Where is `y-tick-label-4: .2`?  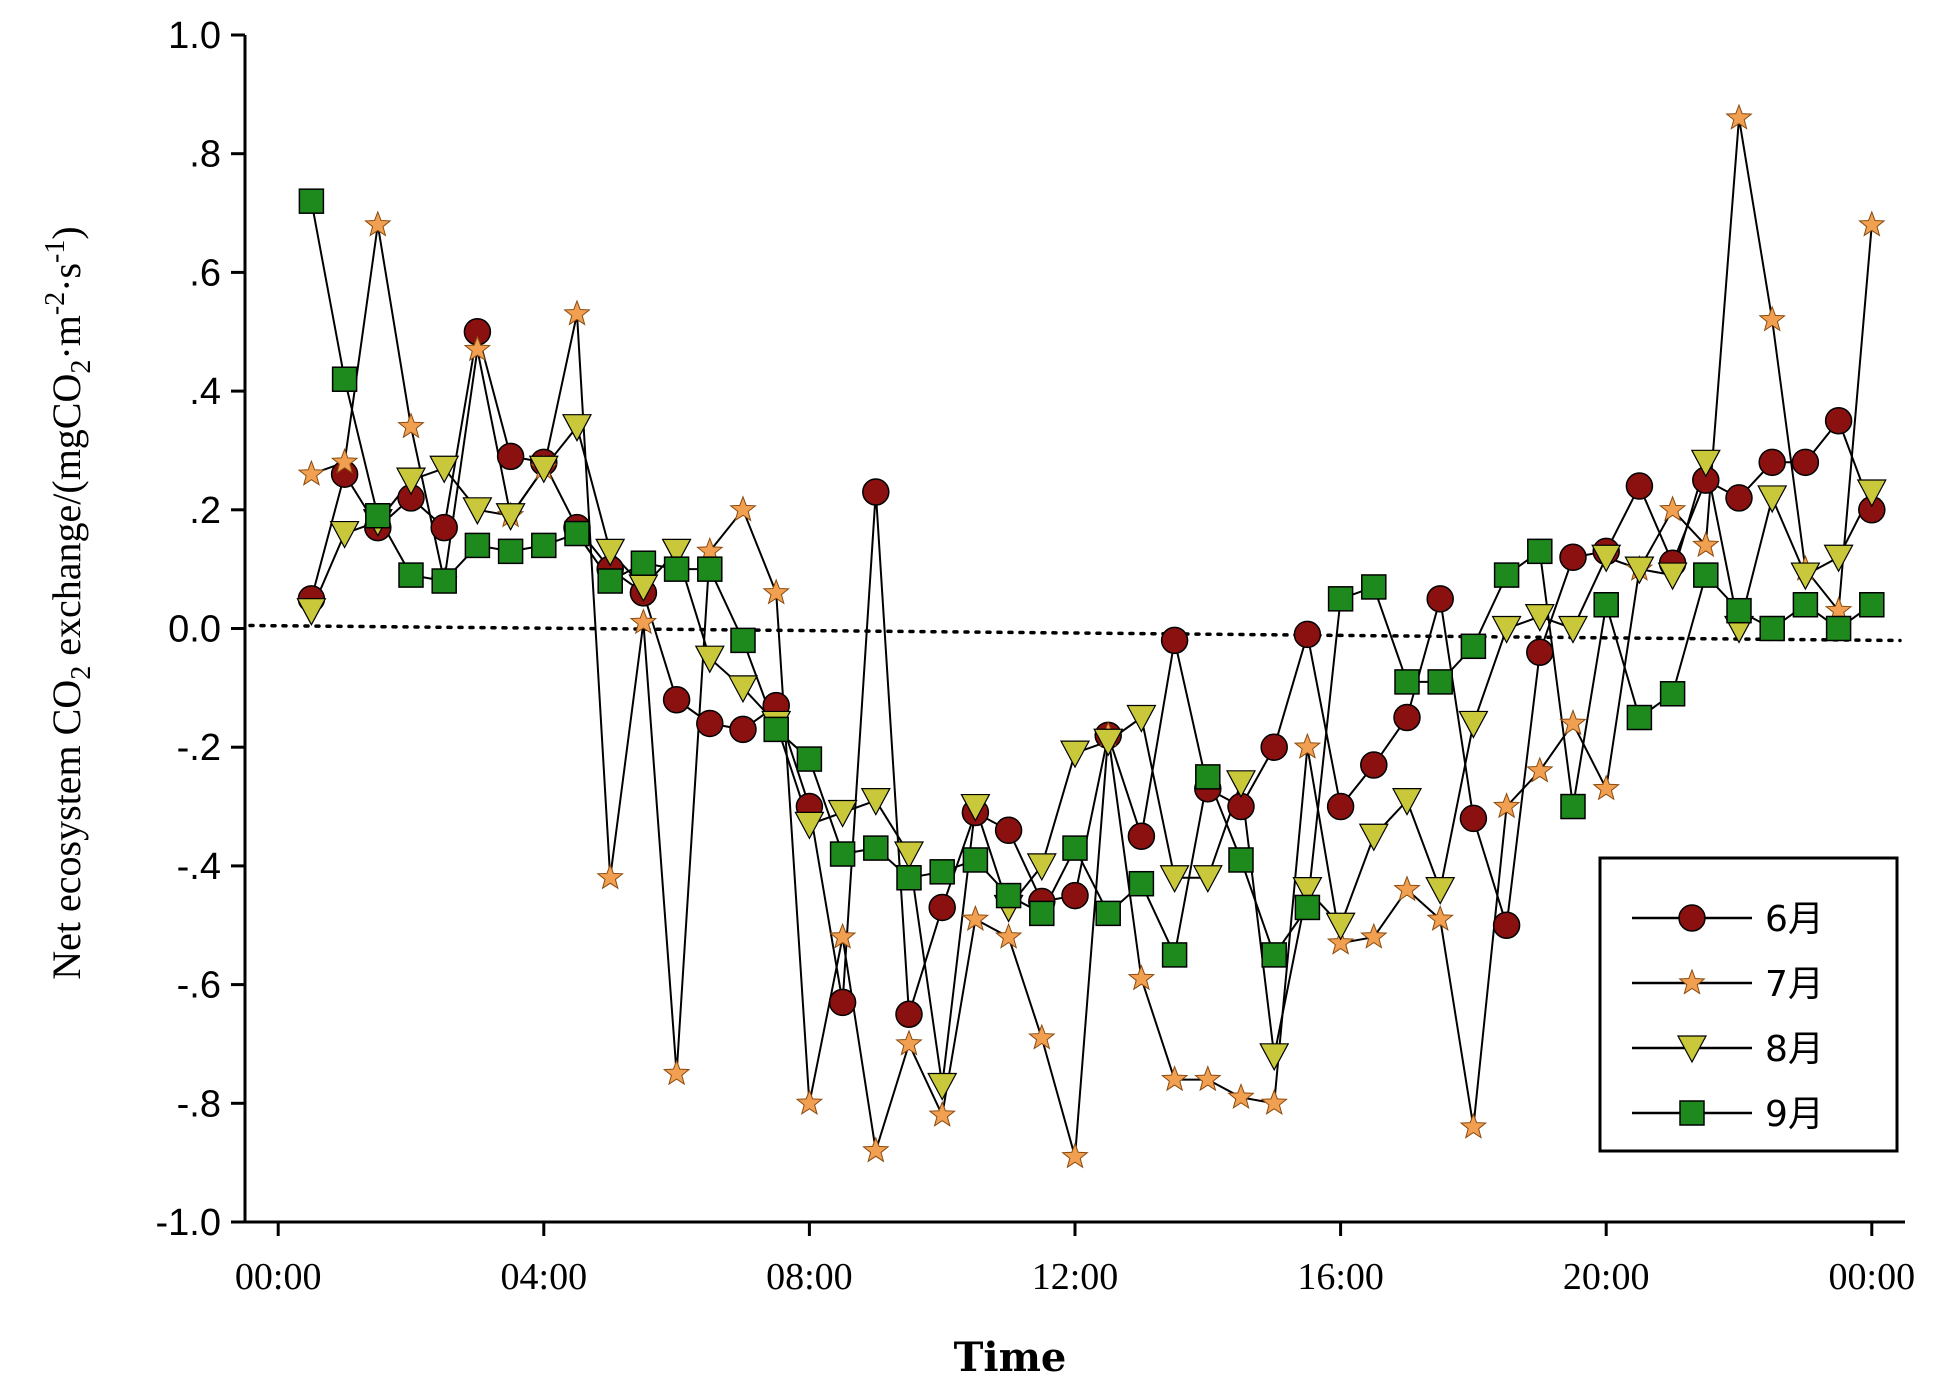 y-tick-label-4: .2 is located at coordinates (205, 511).